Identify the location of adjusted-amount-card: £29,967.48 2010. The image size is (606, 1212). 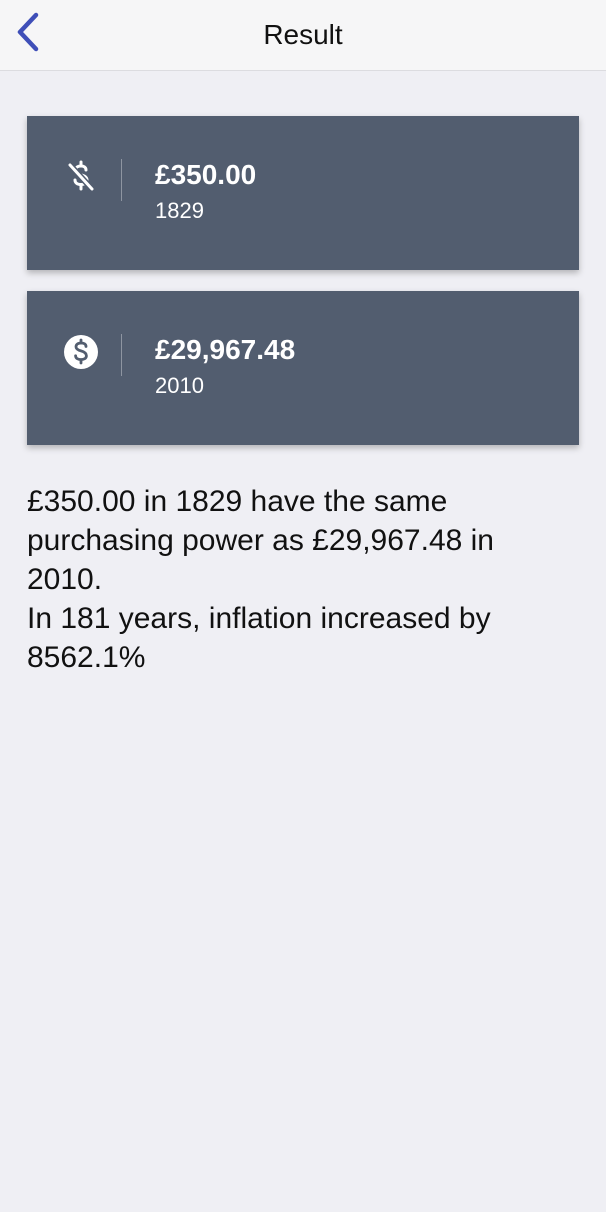
(303, 368).